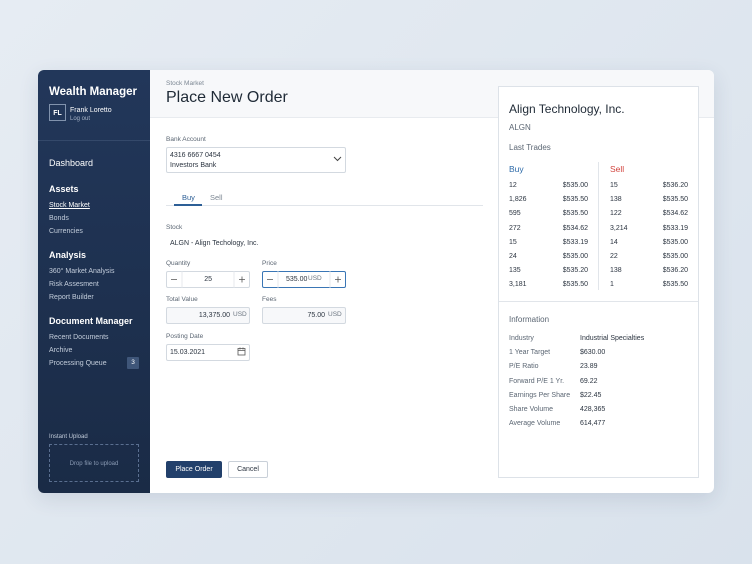  Describe the element at coordinates (193, 165) in the screenshot. I see `bank-name: Investors Bank` at that location.